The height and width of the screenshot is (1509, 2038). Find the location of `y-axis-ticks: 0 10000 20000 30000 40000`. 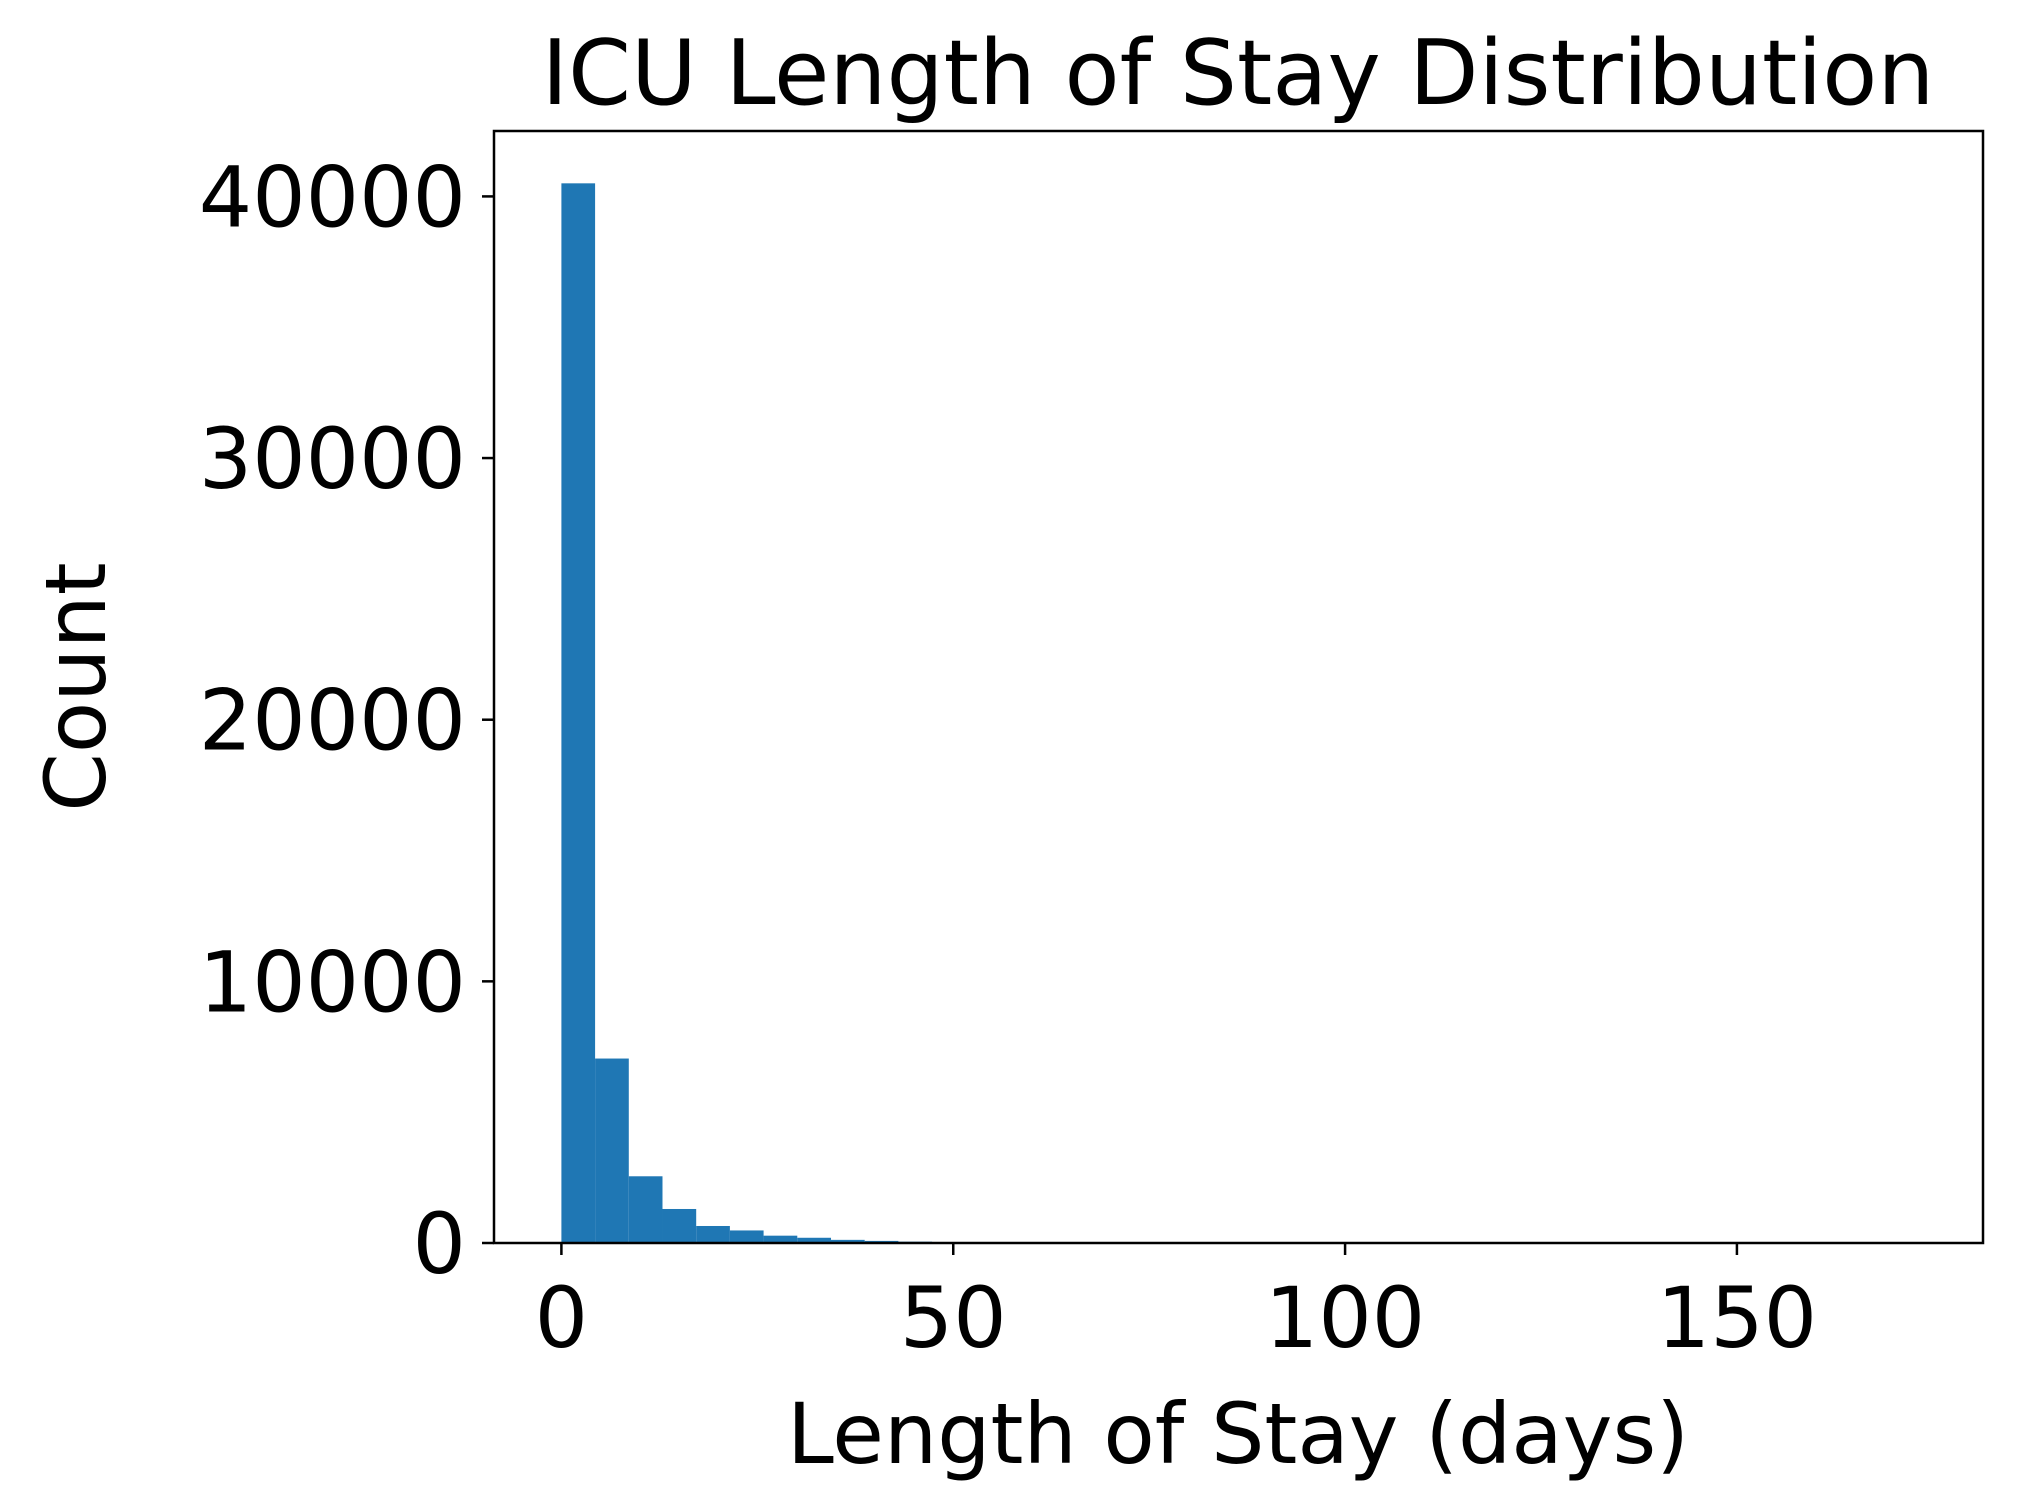

y-axis-ticks: 0 10000 20000 30000 40000 is located at coordinates (346, 720).